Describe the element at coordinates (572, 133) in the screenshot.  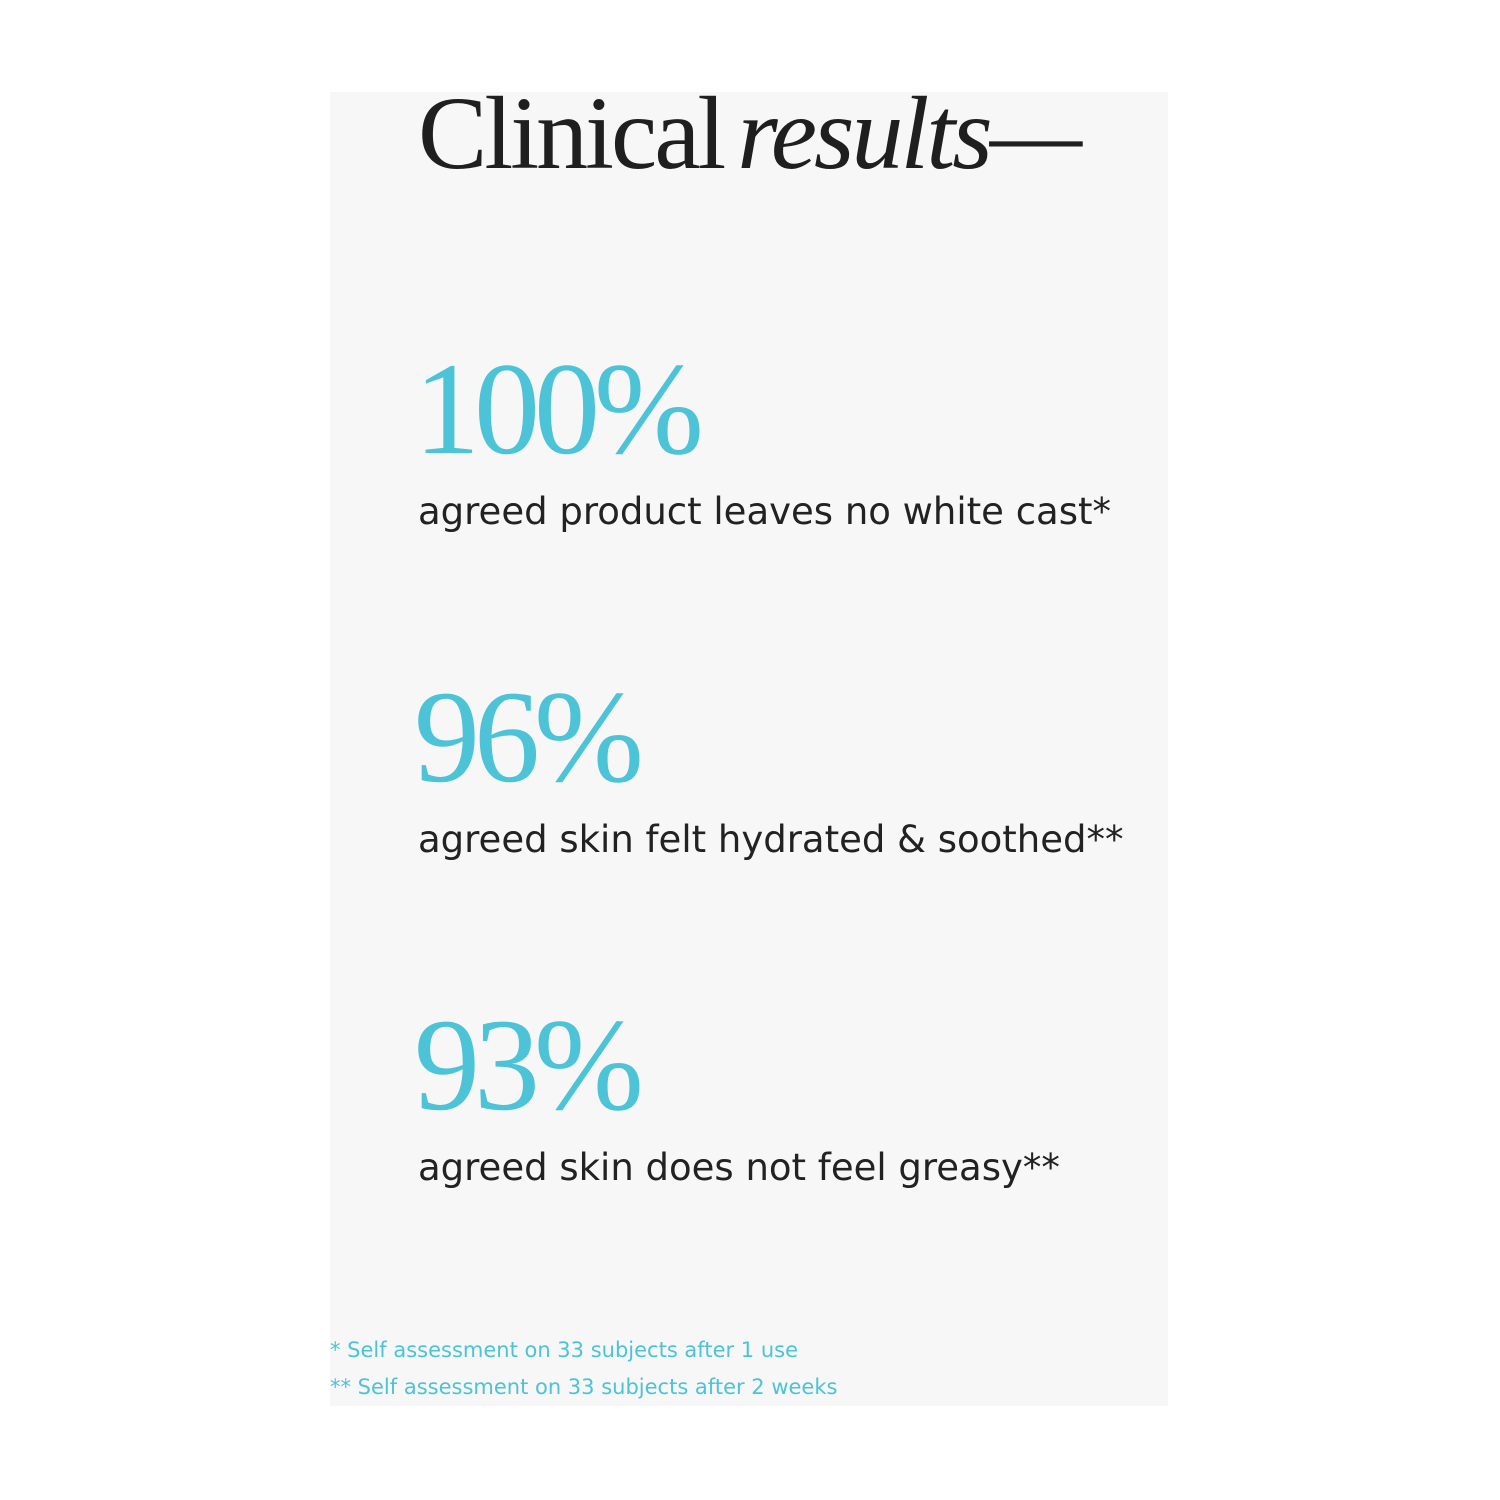
I see `title-regular: Clinical` at that location.